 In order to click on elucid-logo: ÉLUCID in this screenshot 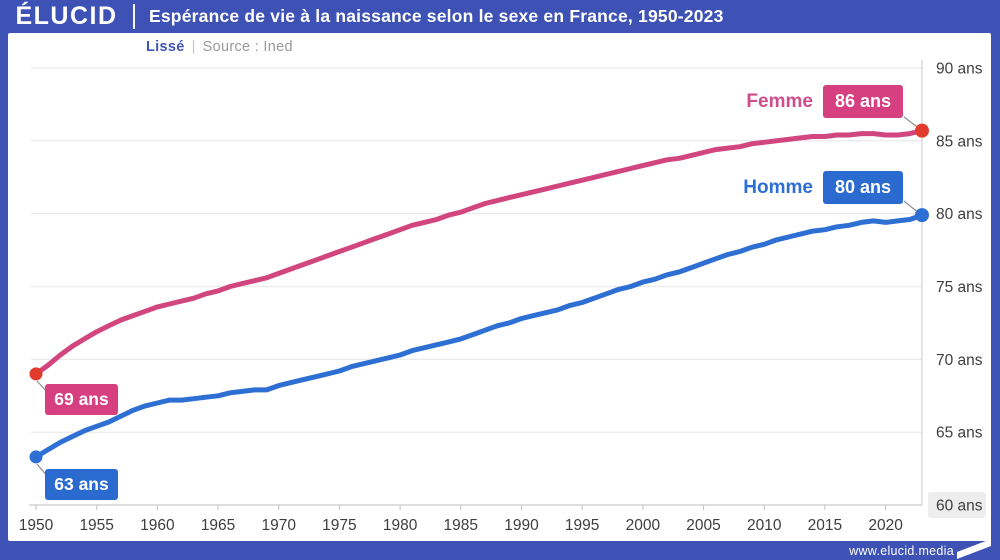, I will do `click(66, 16)`.